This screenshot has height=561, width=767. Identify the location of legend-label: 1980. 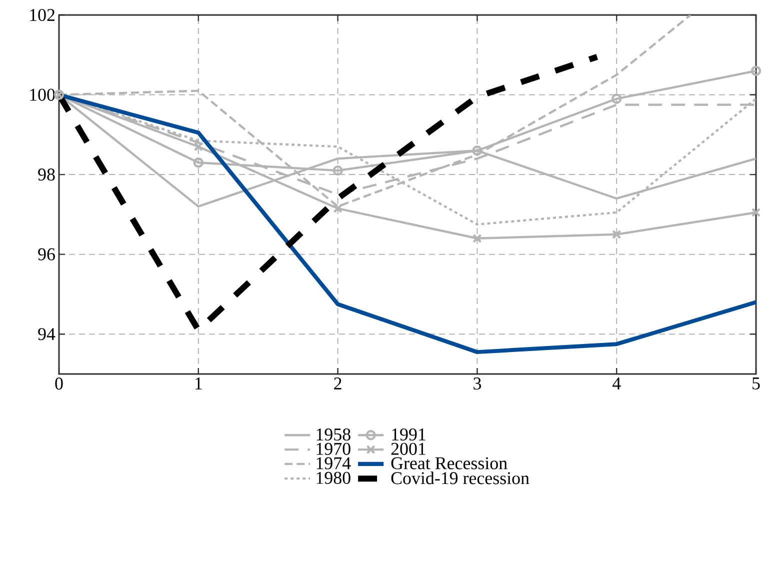
(333, 478).